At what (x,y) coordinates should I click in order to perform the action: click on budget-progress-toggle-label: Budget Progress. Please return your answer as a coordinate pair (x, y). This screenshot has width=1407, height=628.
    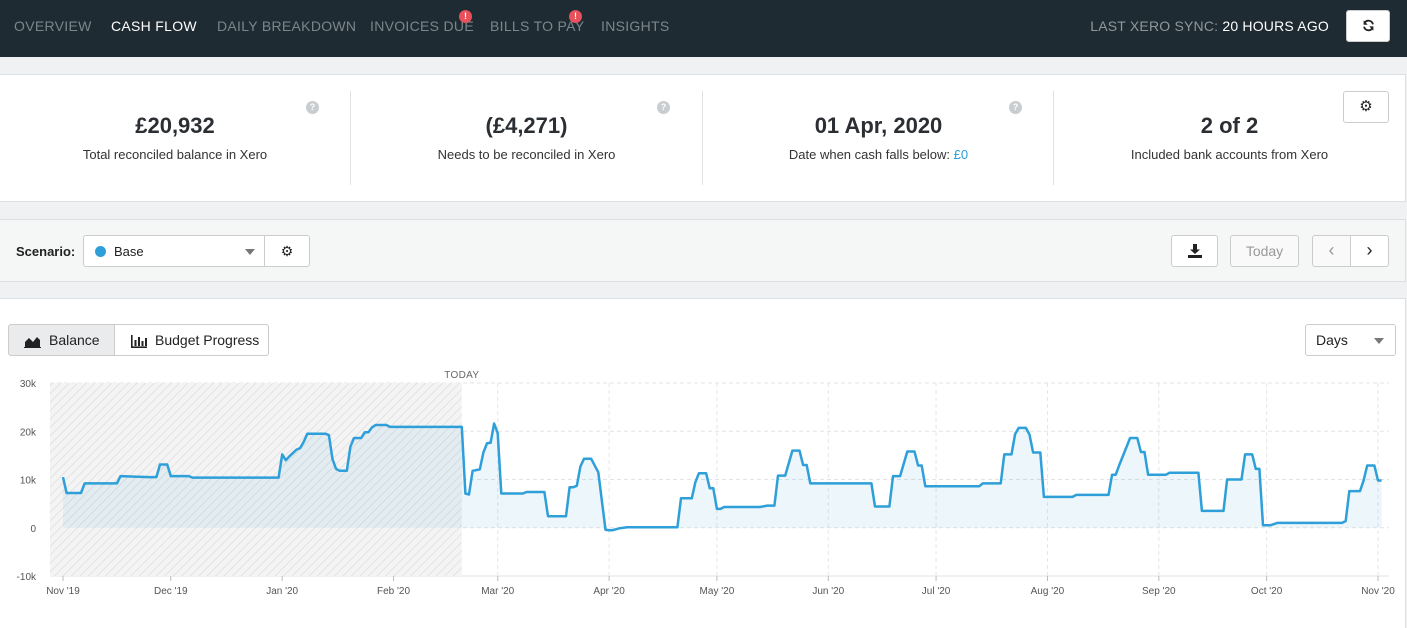
    Looking at the image, I should click on (207, 340).